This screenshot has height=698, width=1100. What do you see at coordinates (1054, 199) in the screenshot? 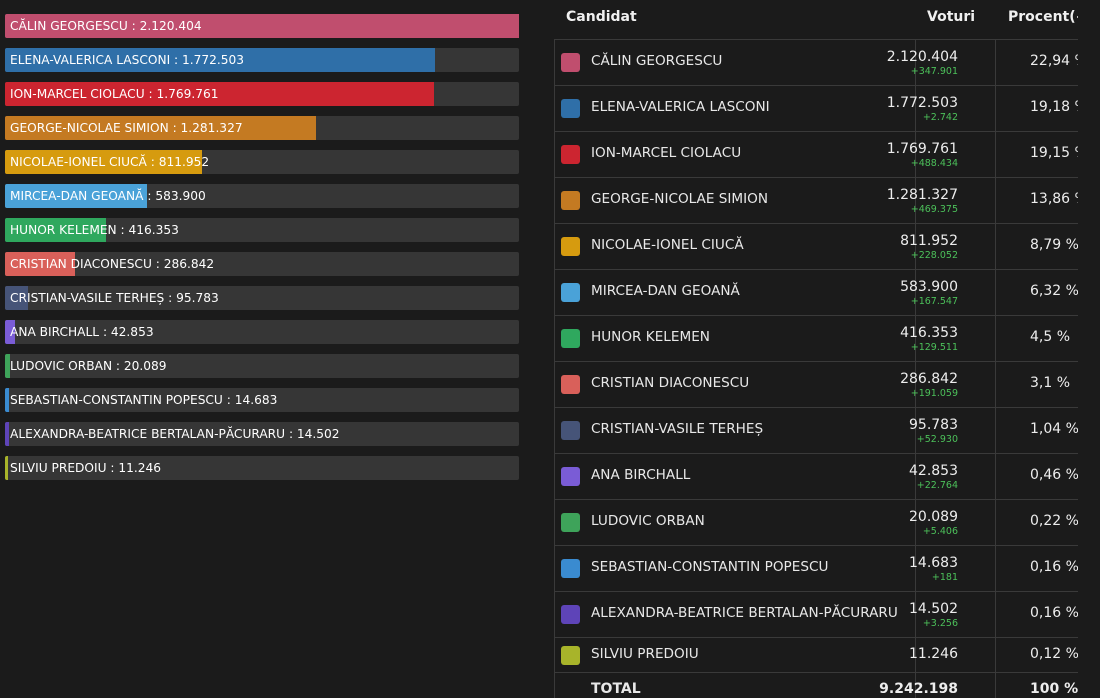
I see `vote-percent: 13,86 %` at bounding box center [1054, 199].